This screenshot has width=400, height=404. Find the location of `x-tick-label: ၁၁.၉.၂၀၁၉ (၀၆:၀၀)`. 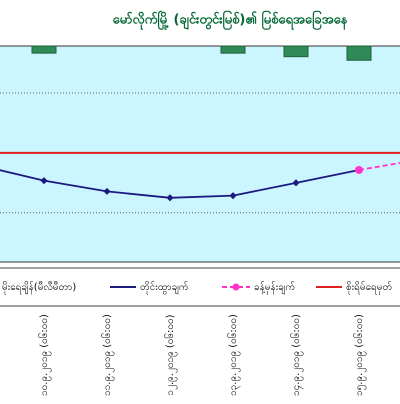

x-tick-label: ၁၁.၉.၂၀၁၉ (၀၆:၀၀) is located at coordinates (107, 355).